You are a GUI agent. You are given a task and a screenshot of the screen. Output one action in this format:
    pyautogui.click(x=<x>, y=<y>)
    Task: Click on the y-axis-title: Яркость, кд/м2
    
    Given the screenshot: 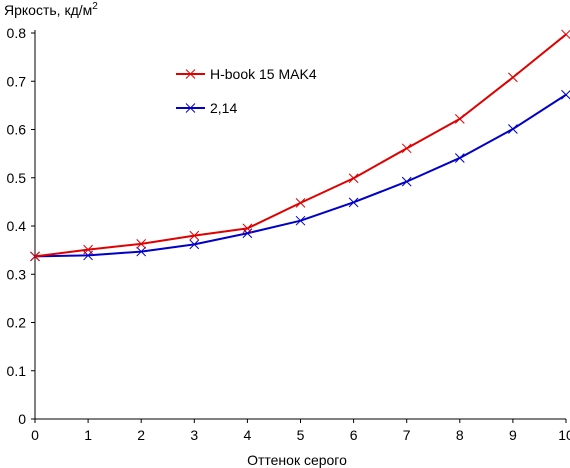 What is the action you would take?
    pyautogui.click(x=51, y=9)
    